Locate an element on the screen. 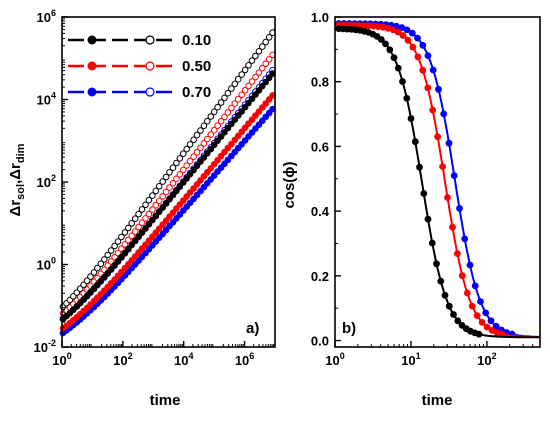  panel-a-ytick-label: 10² is located at coordinates (46, 181).